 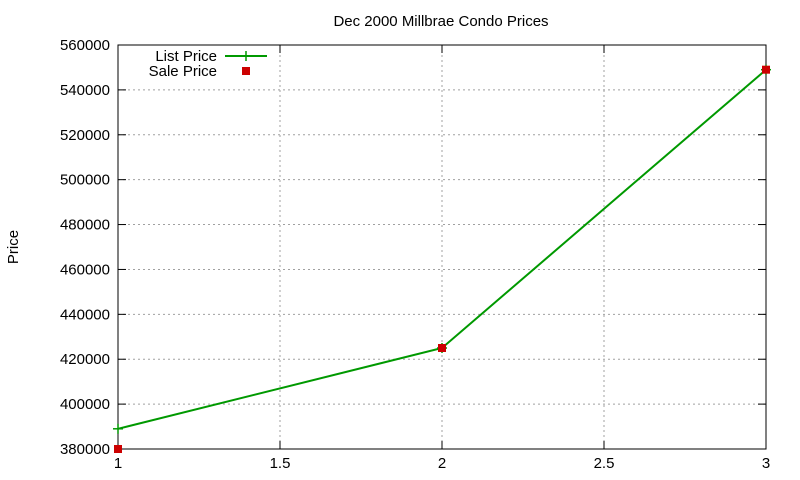 What do you see at coordinates (442, 463) in the screenshot?
I see `x-tick-label: 2` at bounding box center [442, 463].